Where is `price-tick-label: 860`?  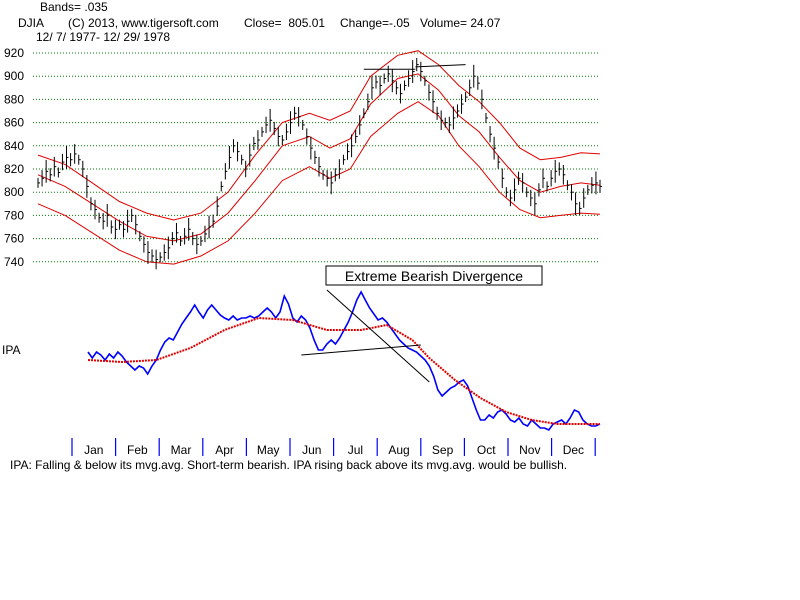
price-tick-label: 860 is located at coordinates (14, 123).